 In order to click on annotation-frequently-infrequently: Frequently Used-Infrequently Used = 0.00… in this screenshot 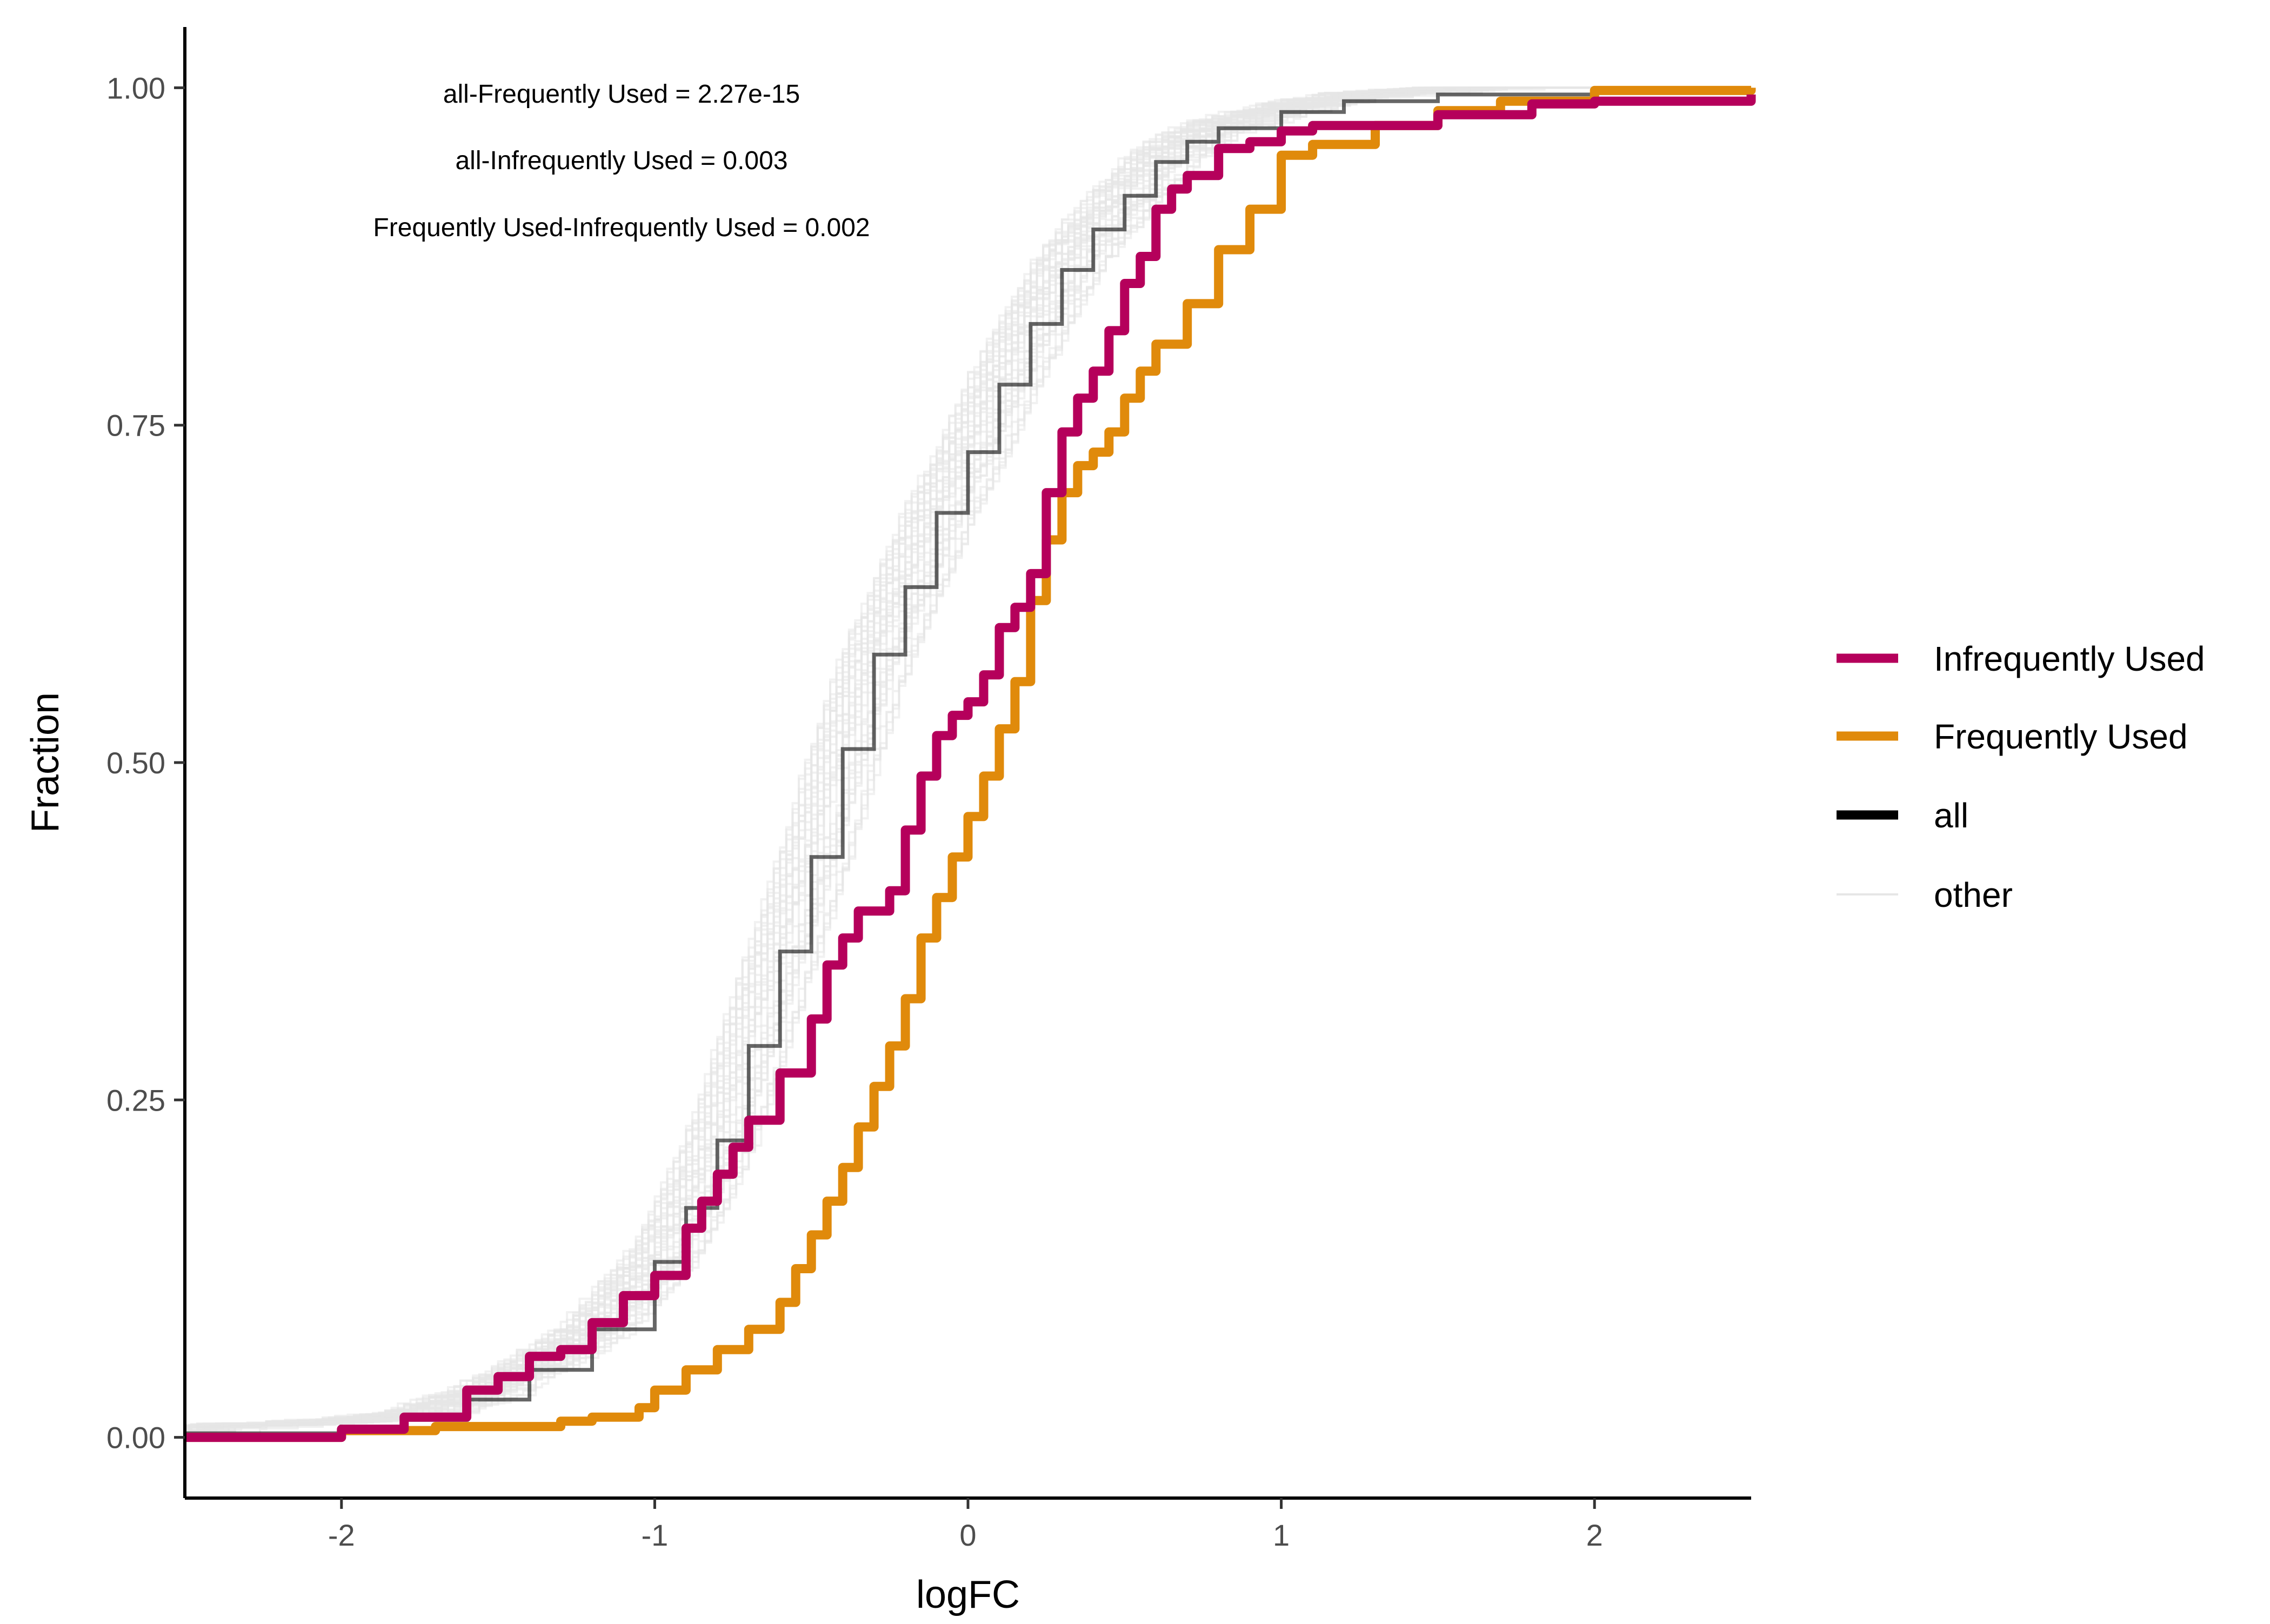, I will do `click(621, 227)`.